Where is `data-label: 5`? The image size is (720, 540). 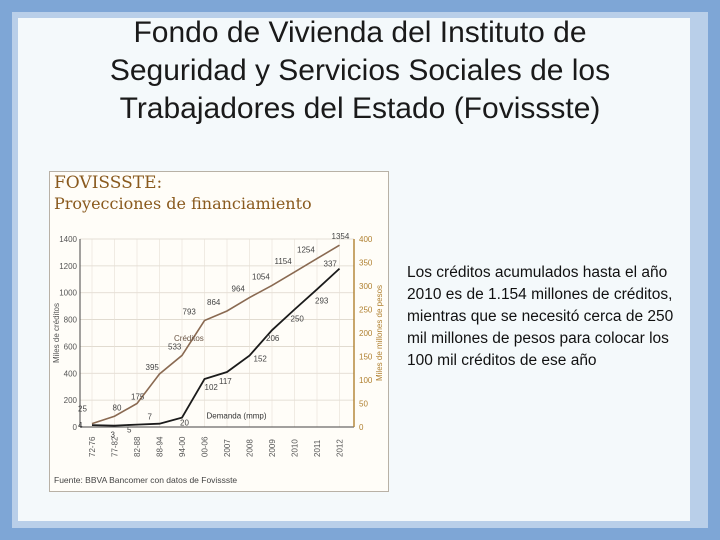
data-label: 5 is located at coordinates (129, 430).